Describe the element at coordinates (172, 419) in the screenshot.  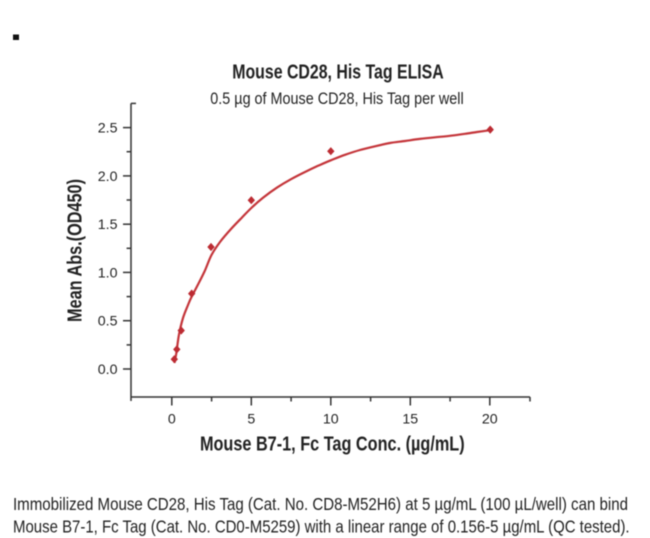
I see `svg-text: 0` at that location.